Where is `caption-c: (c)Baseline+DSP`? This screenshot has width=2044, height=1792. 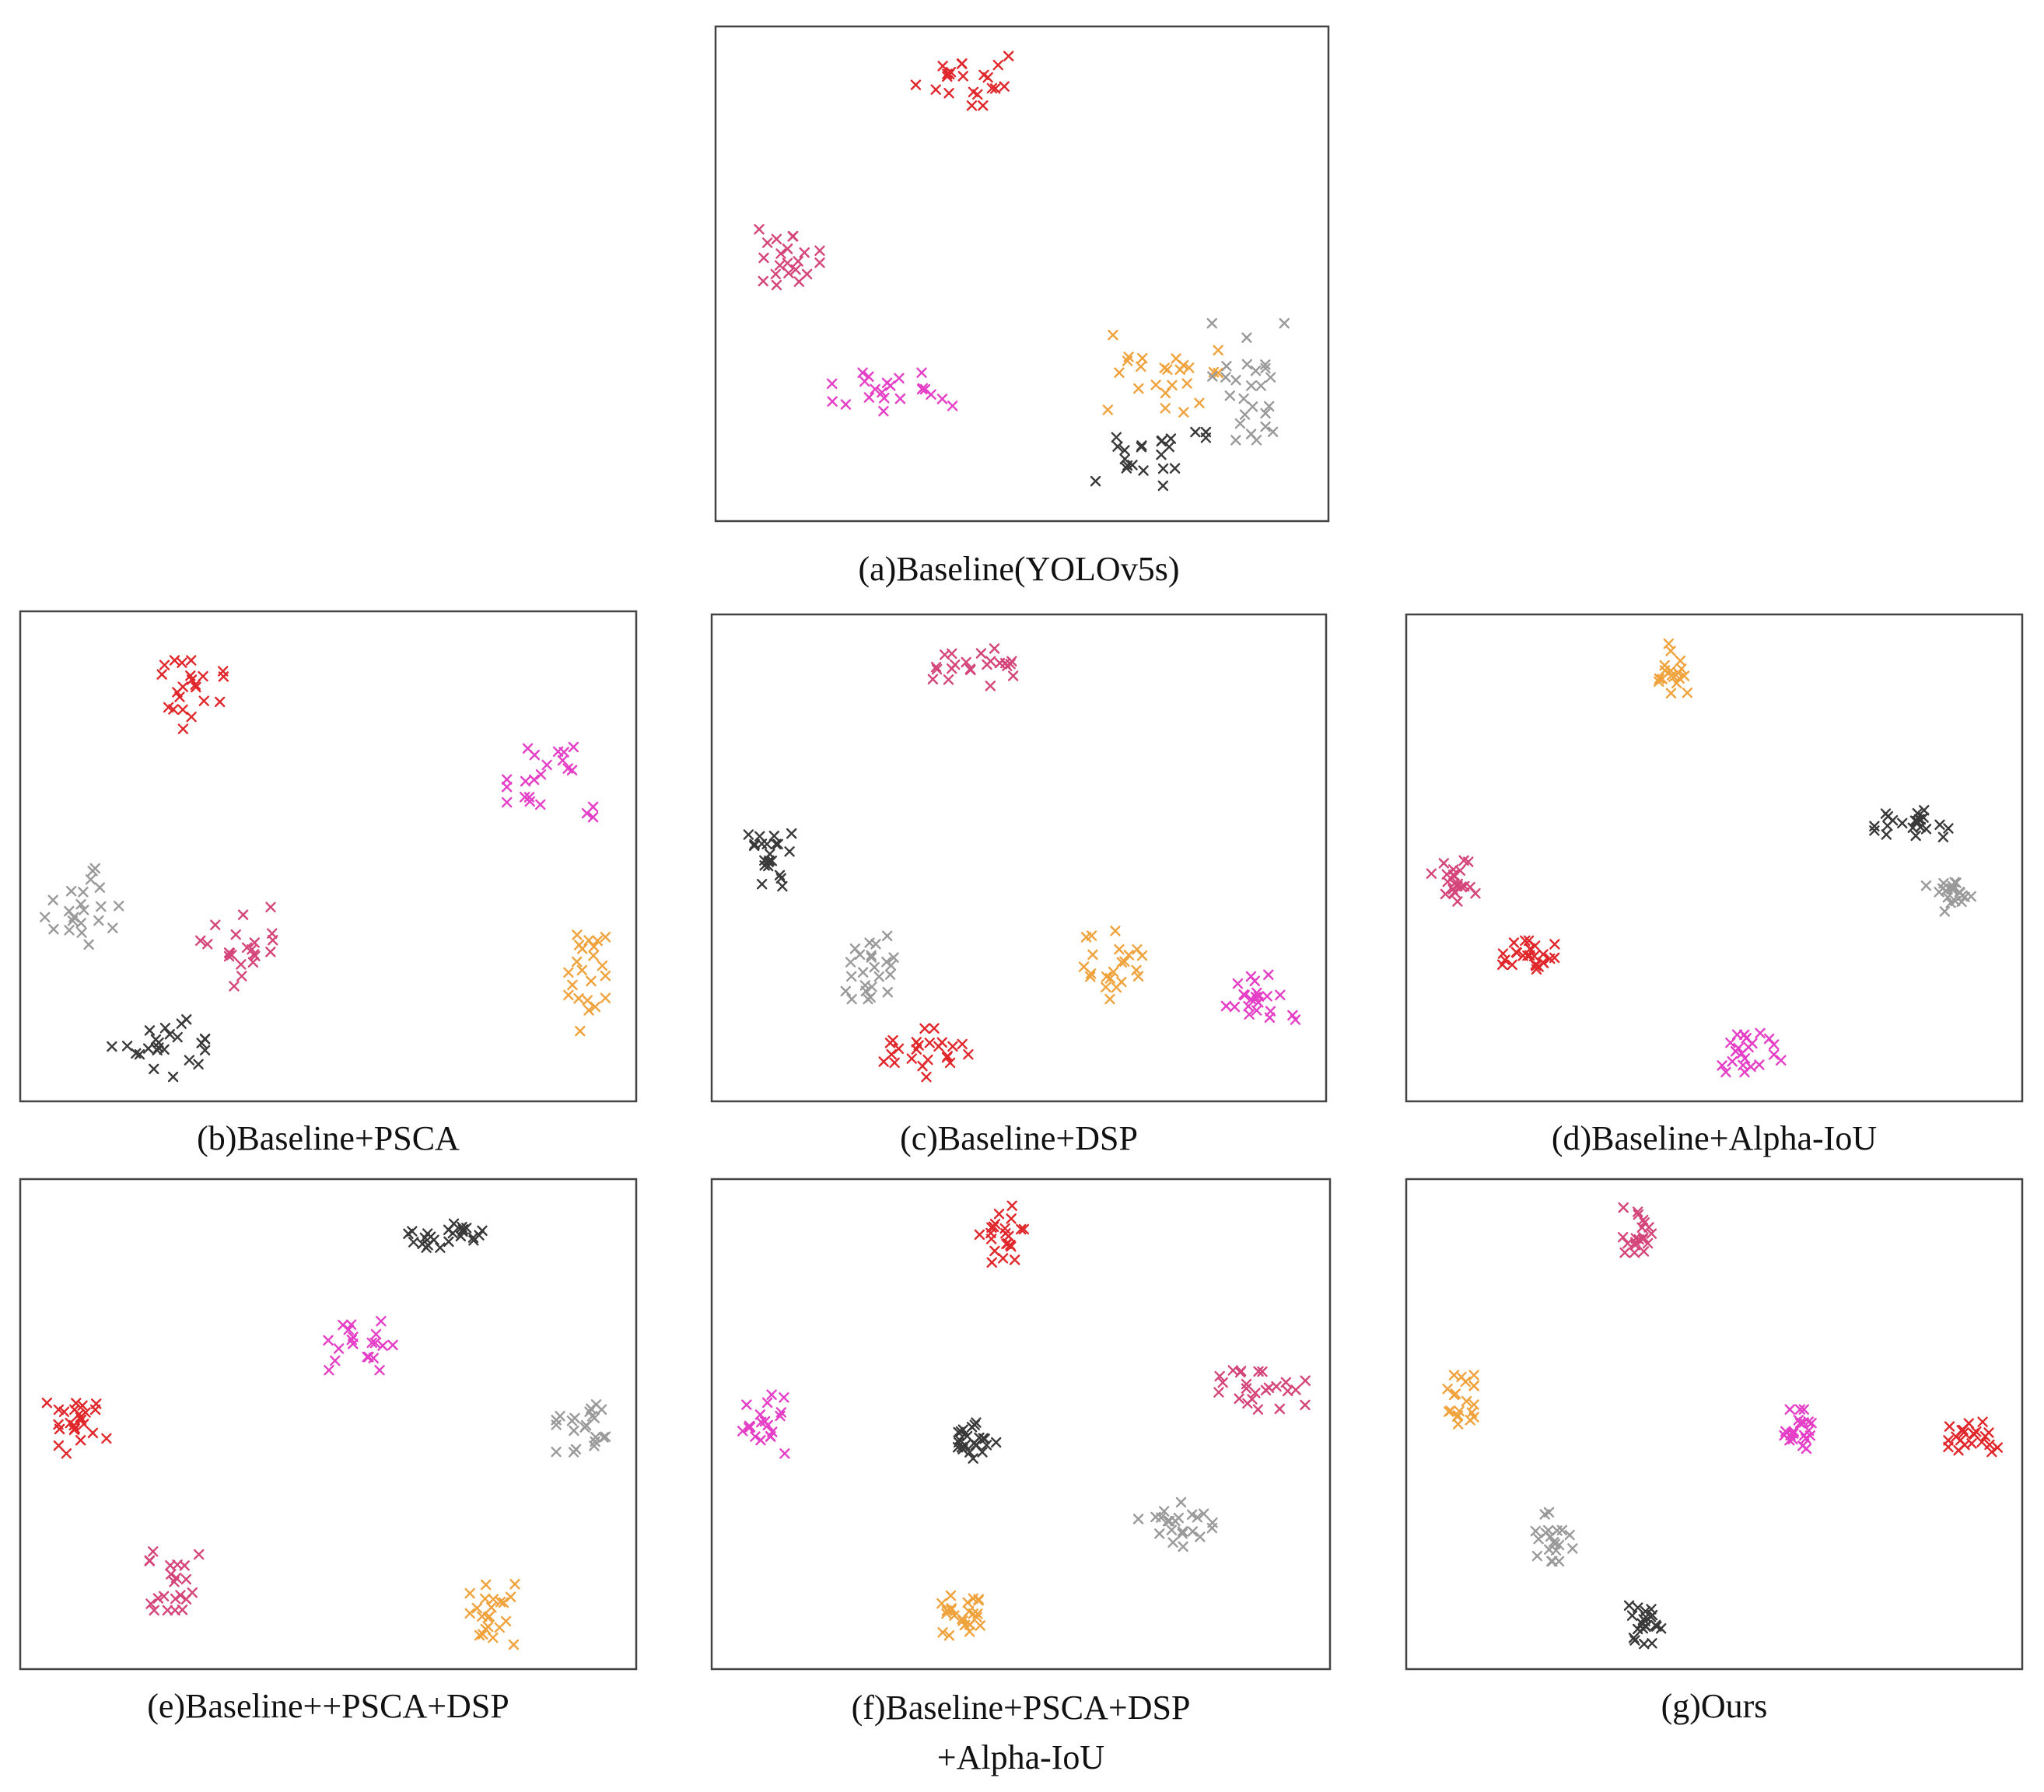
caption-c: (c)Baseline+DSP is located at coordinates (1019, 1138).